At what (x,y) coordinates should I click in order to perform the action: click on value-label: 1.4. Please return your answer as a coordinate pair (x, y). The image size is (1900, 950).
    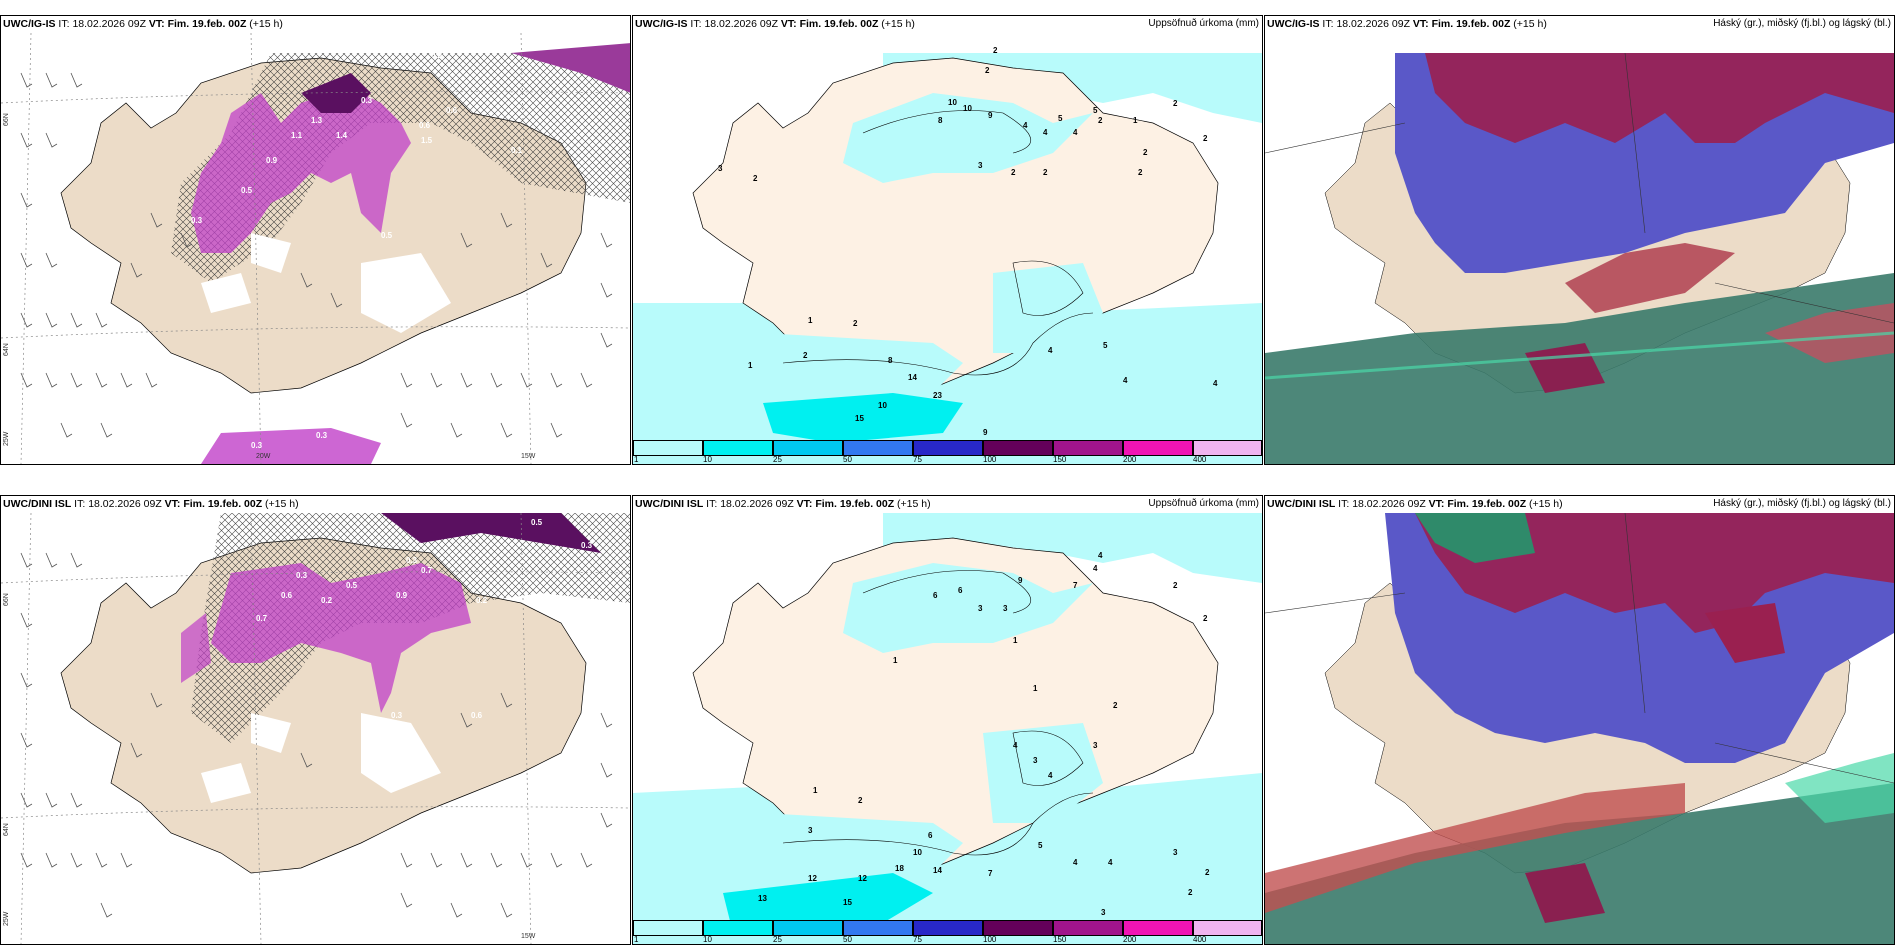
    Looking at the image, I should click on (342, 135).